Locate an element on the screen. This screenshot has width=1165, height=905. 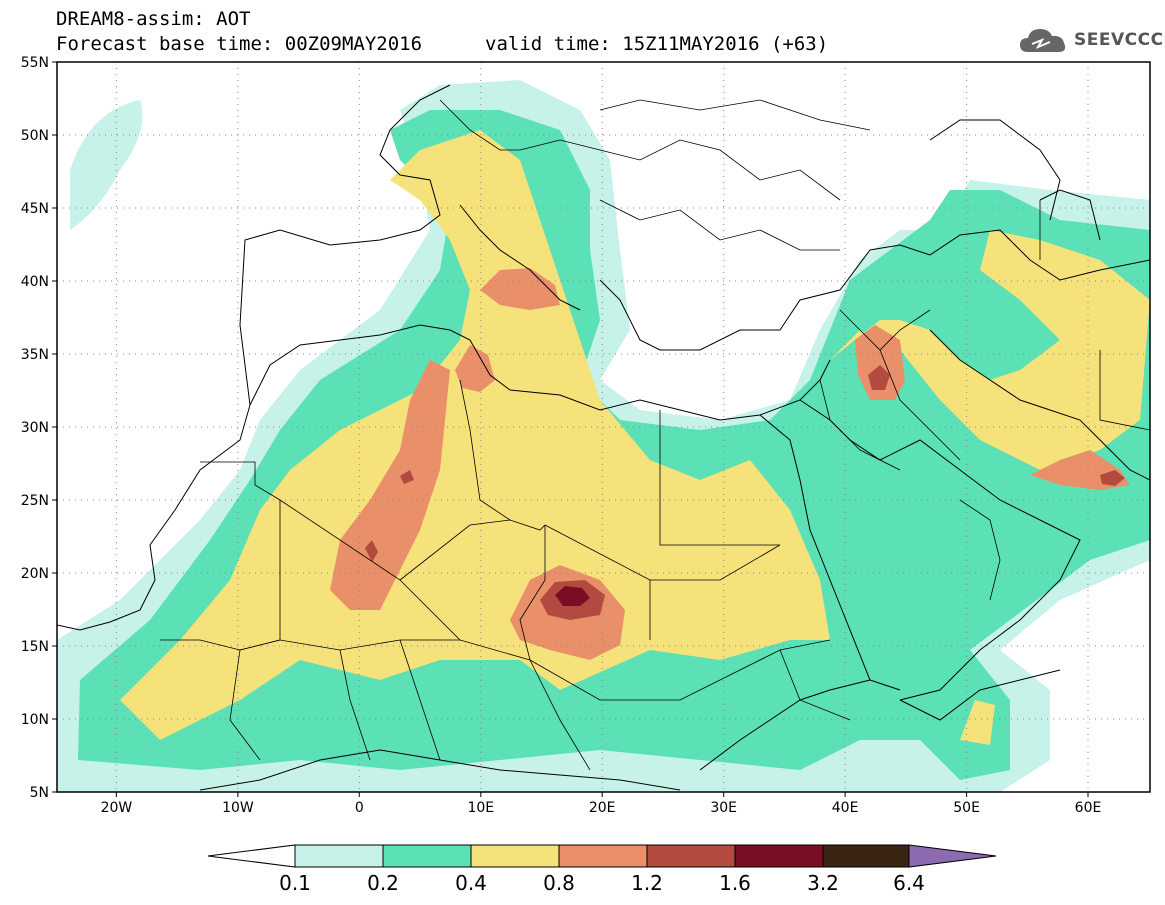
colorbar-label: 3.2 is located at coordinates (823, 883).